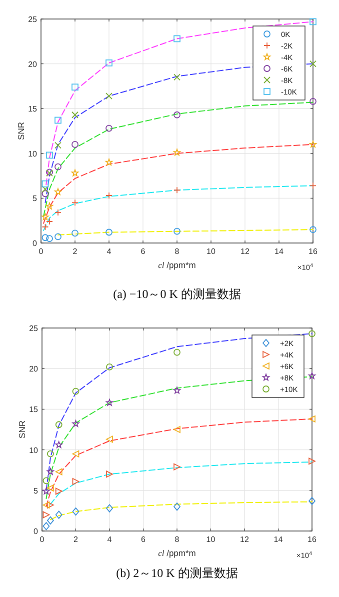  I want to click on x-tick-label: 14, so click(279, 251).